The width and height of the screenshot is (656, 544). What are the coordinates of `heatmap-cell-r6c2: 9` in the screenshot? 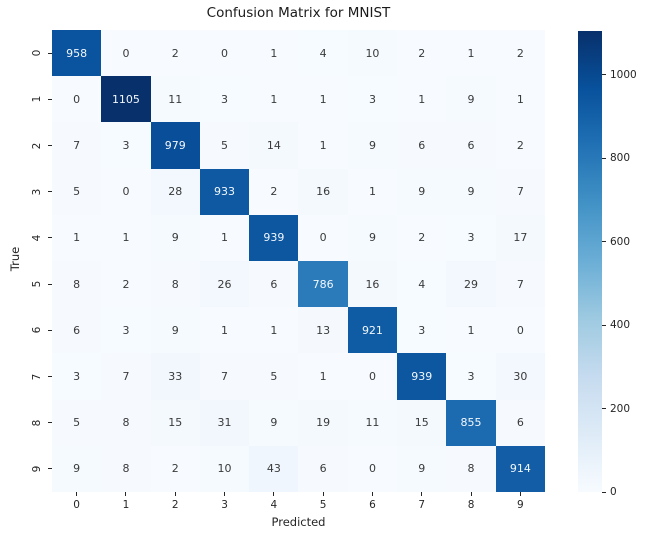 It's located at (175, 330).